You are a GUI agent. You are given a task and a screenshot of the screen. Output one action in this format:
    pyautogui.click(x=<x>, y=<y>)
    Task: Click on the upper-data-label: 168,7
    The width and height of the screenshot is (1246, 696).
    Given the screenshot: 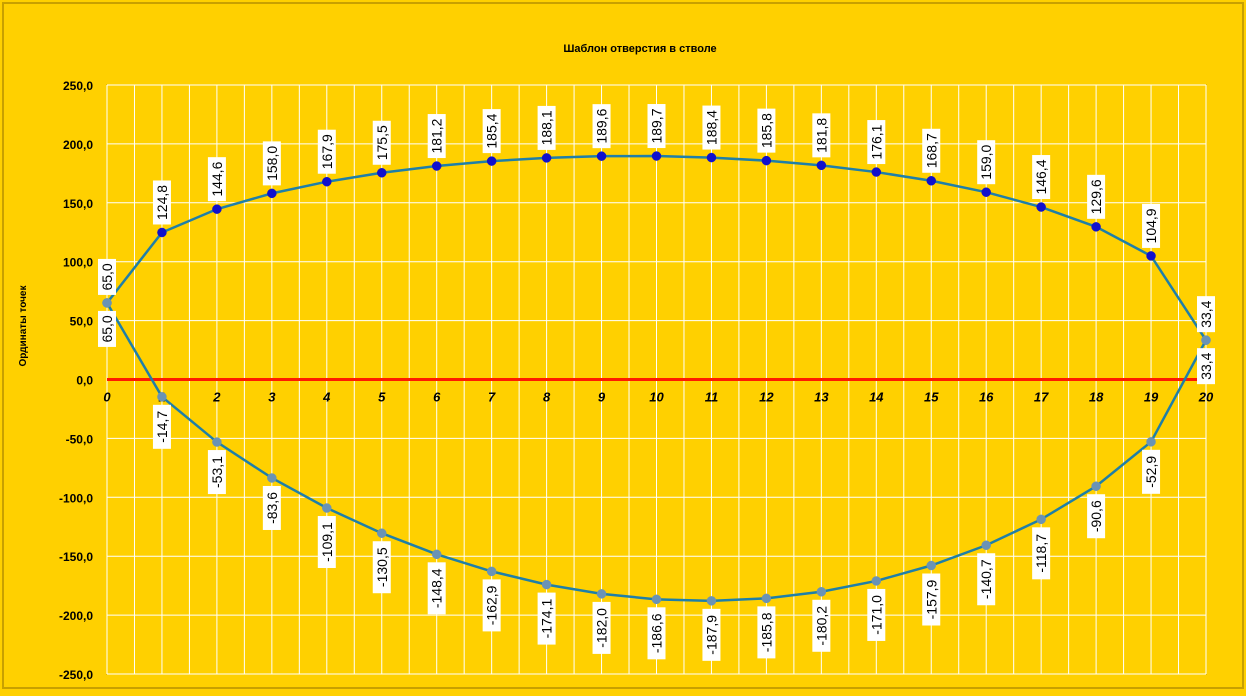 What is the action you would take?
    pyautogui.click(x=931, y=150)
    